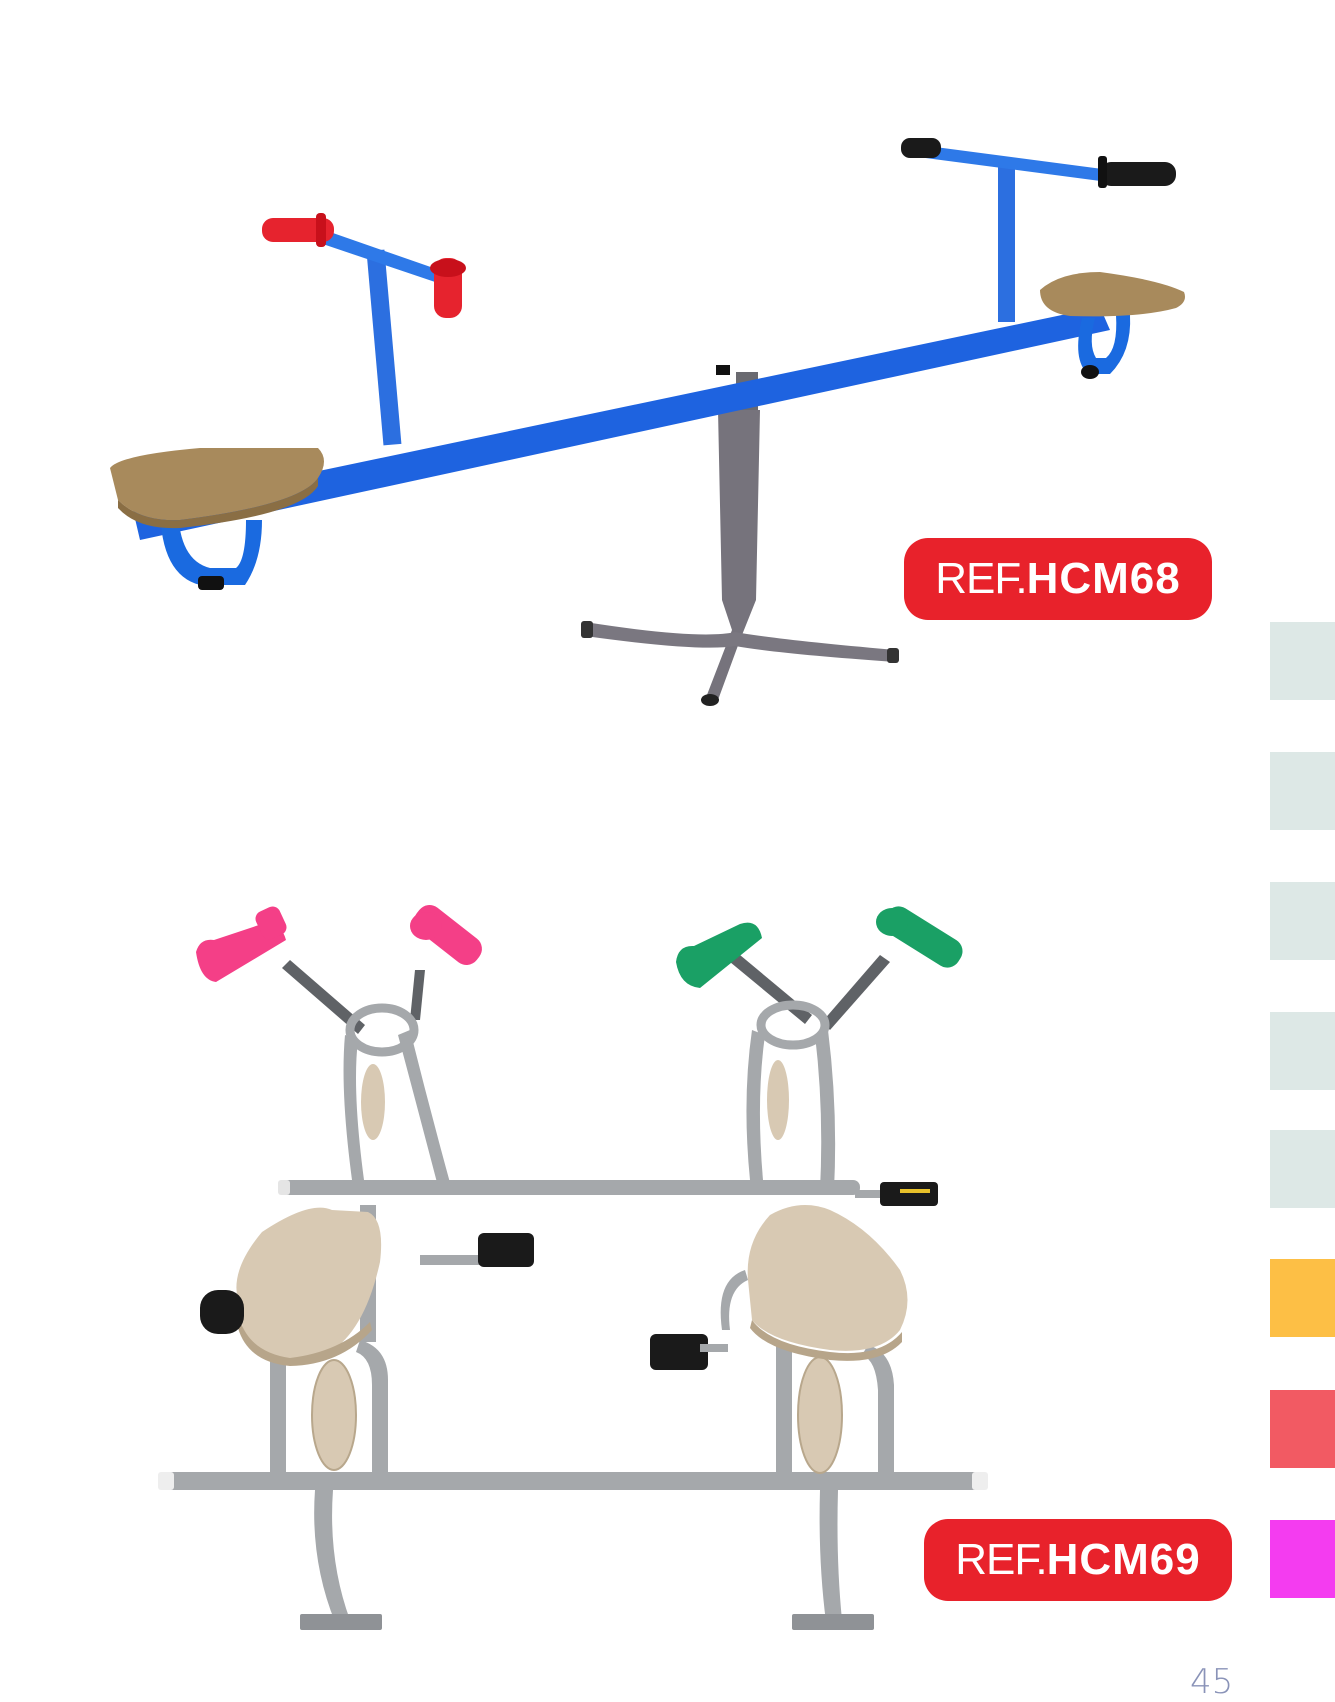 This screenshot has height=1702, width=1335. What do you see at coordinates (573, 1481) in the screenshot?
I see `bikes-front-crossbar` at bounding box center [573, 1481].